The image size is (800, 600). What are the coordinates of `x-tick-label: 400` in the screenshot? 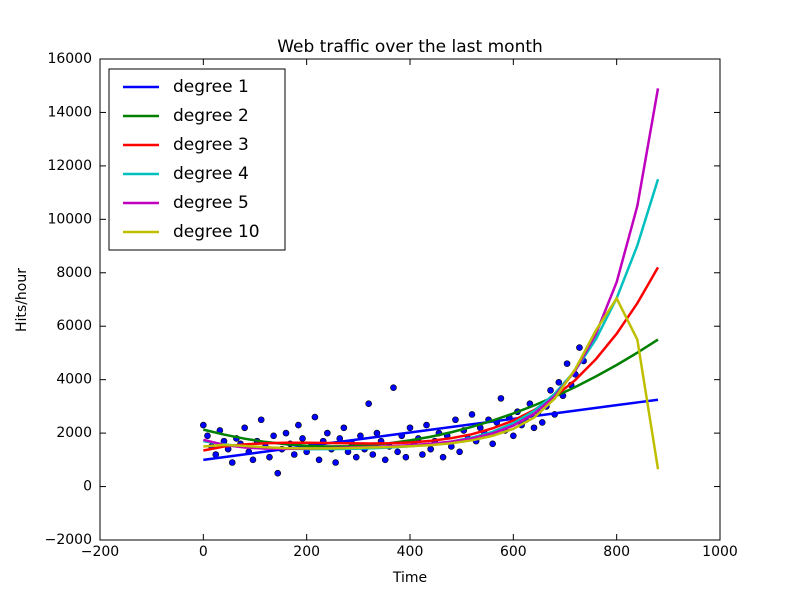 It's located at (410, 552).